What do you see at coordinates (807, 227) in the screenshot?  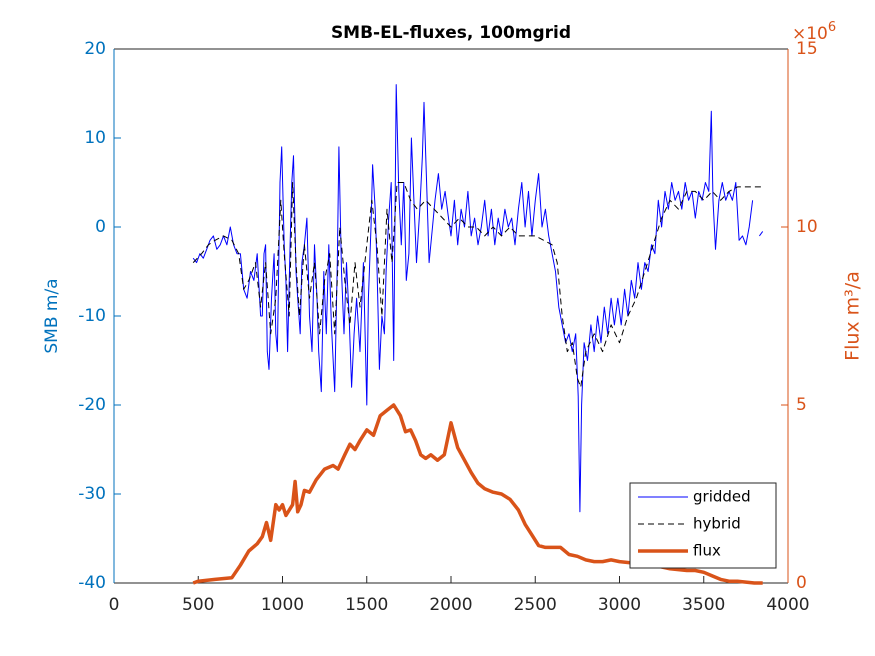 I see `y2-tick-label: 10` at bounding box center [807, 227].